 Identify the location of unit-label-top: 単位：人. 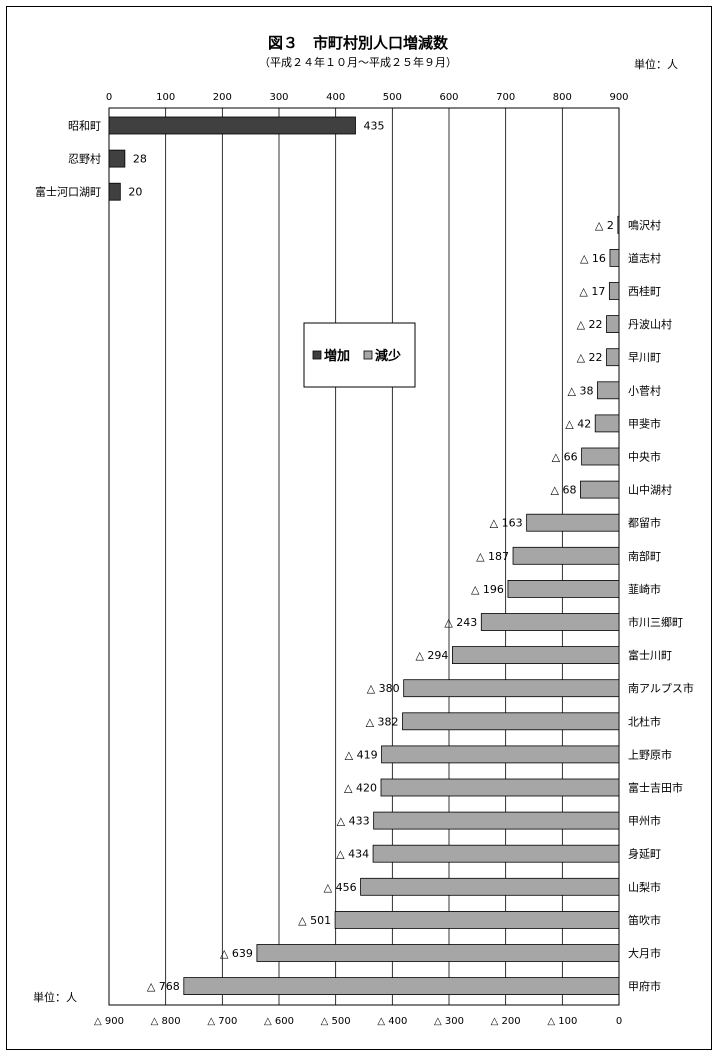
(656, 64).